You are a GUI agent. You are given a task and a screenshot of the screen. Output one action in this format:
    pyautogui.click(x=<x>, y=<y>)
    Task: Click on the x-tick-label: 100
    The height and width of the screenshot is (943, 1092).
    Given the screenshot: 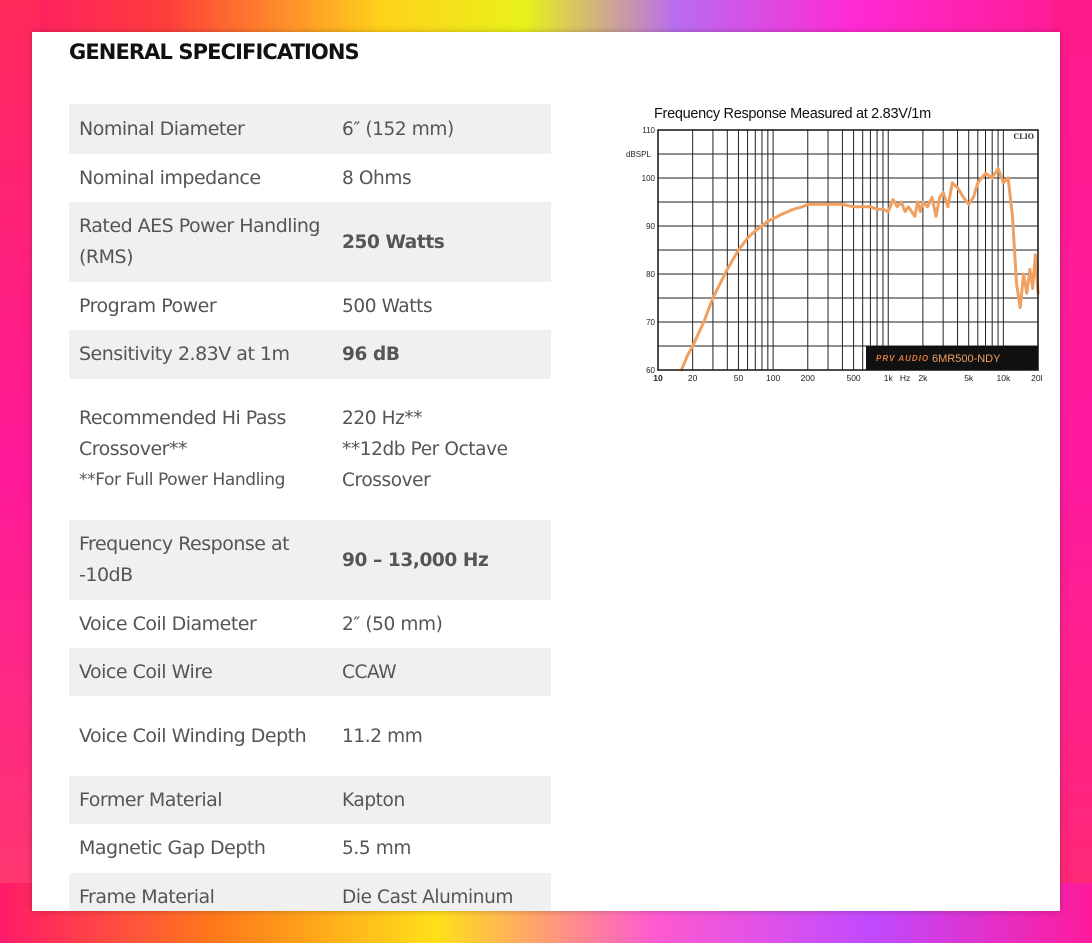 What is the action you would take?
    pyautogui.click(x=773, y=378)
    